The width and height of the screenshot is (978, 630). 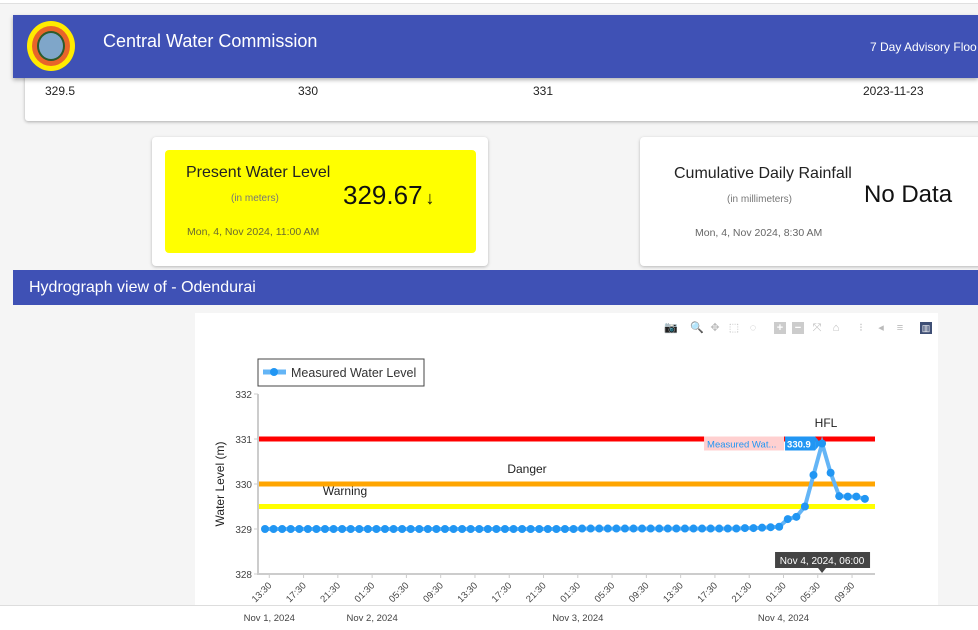 I want to click on spike-lines-icon: ⁝, so click(x=861, y=328).